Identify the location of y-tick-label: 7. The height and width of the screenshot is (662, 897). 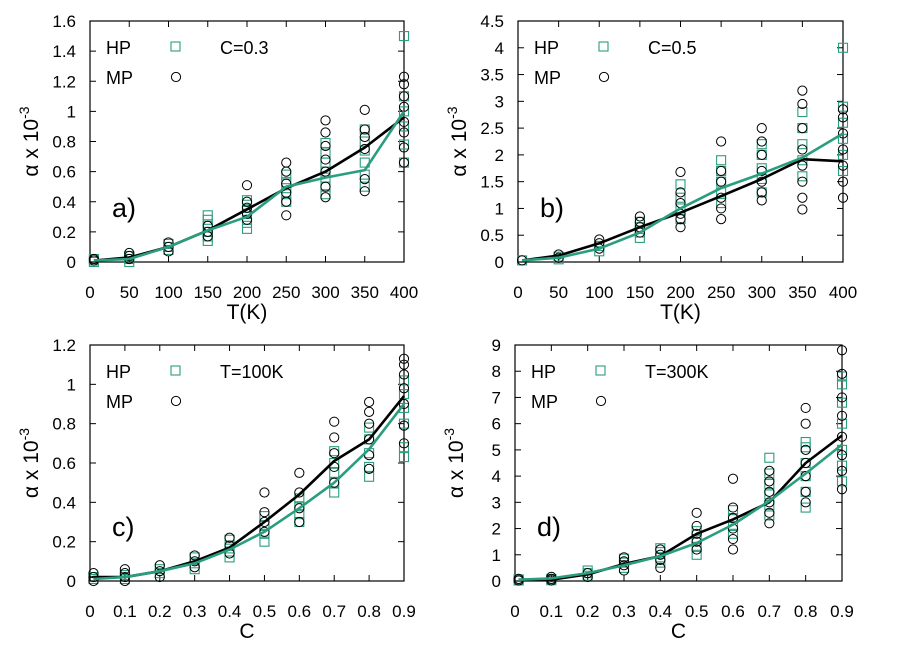
(496, 397).